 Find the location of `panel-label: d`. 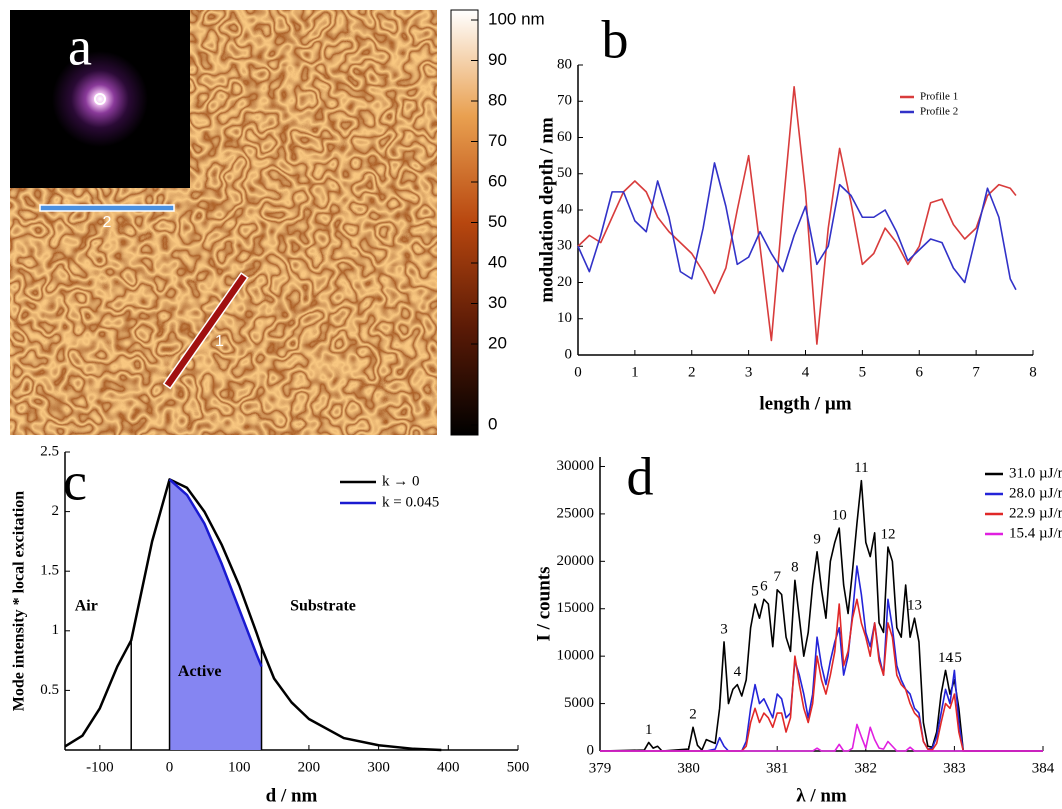

panel-label: d is located at coordinates (640, 476).